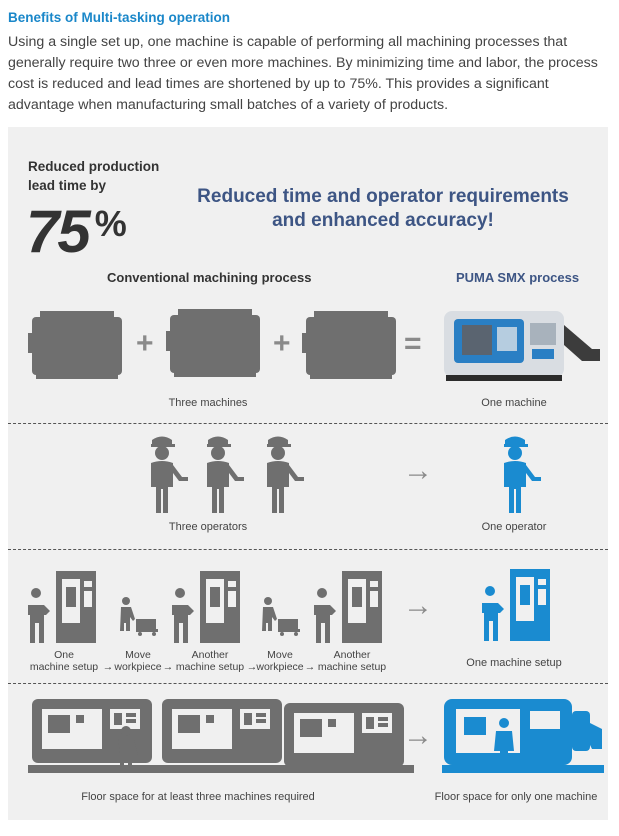 The width and height of the screenshot is (619, 836). Describe the element at coordinates (352, 661) in the screenshot. I see `setup-step-5: Another machine setup` at that location.